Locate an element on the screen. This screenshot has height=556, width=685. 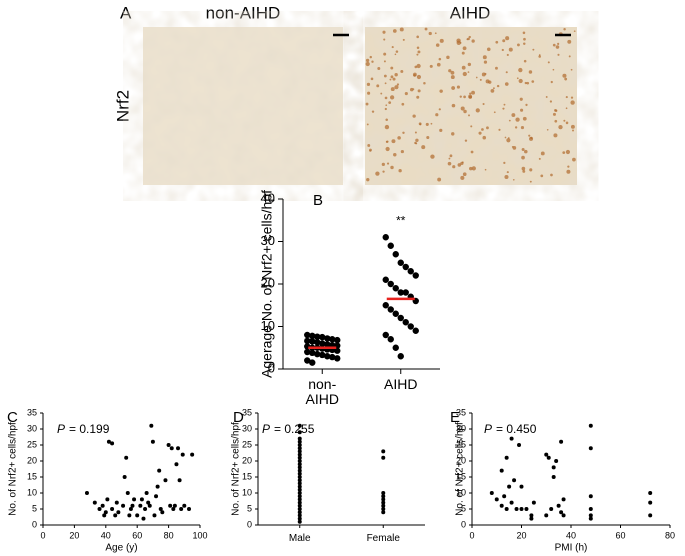
y-tick-label: 0 is located at coordinates (271, 367).